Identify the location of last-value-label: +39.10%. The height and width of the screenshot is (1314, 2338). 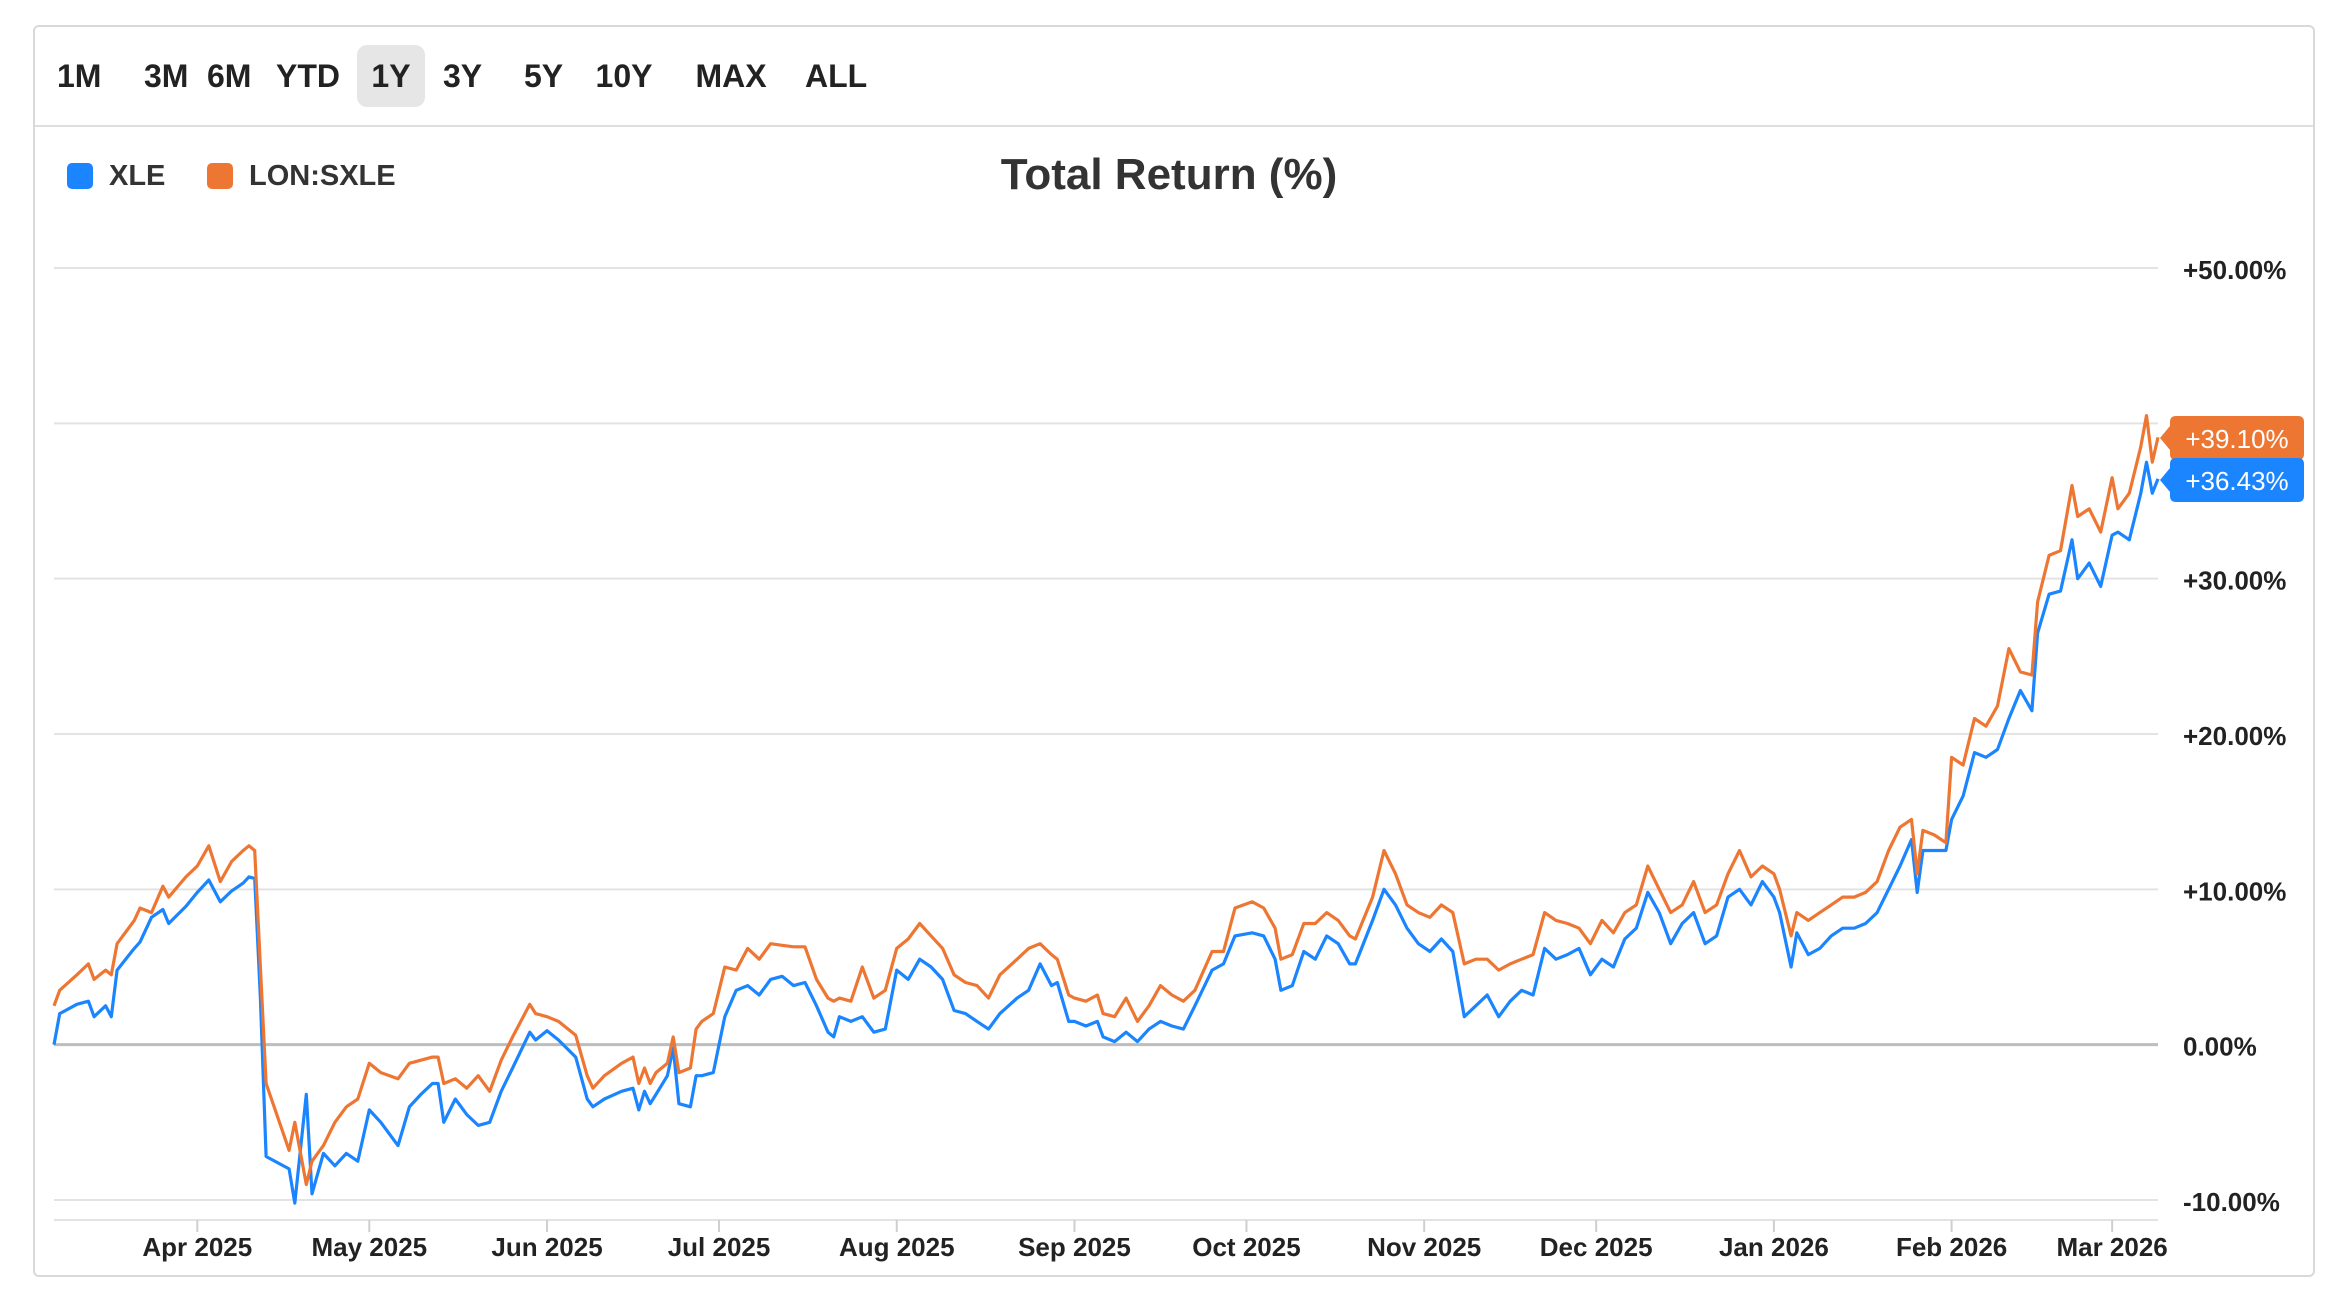
(2236, 439).